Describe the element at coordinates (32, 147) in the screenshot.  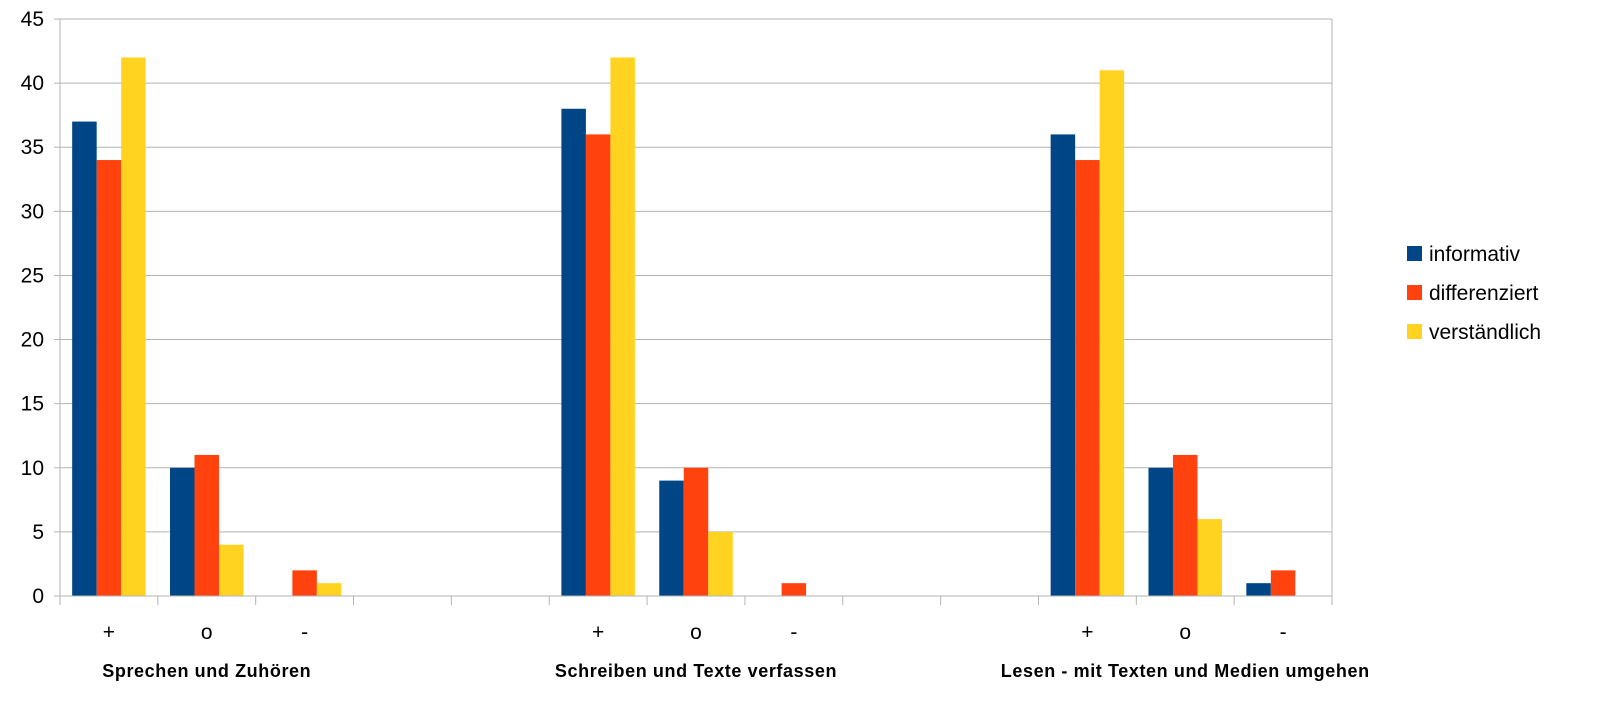
I see `y-tick-label: 35` at that location.